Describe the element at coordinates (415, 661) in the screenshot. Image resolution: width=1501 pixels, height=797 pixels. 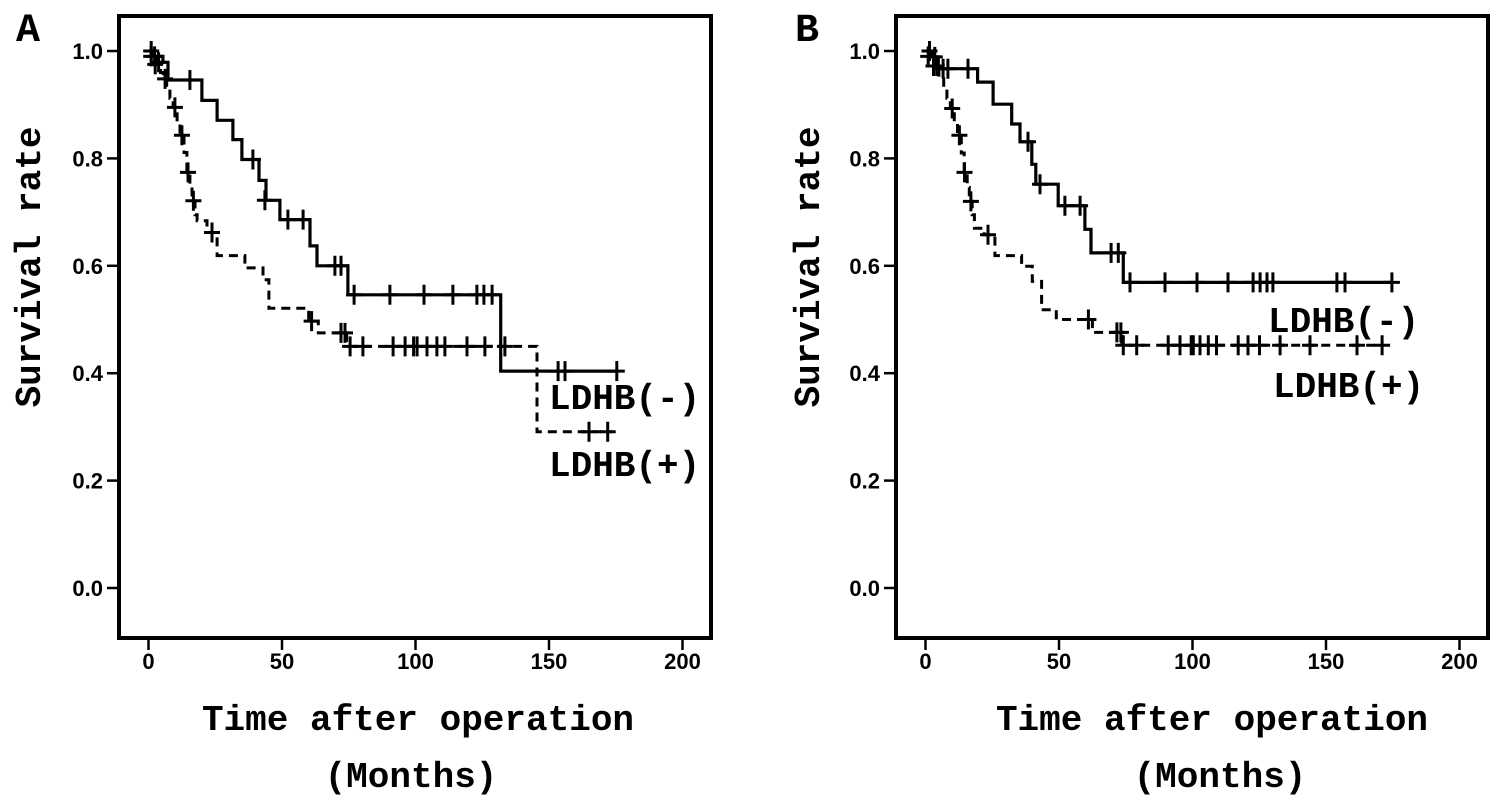
I see `x-tick-label: 100` at that location.